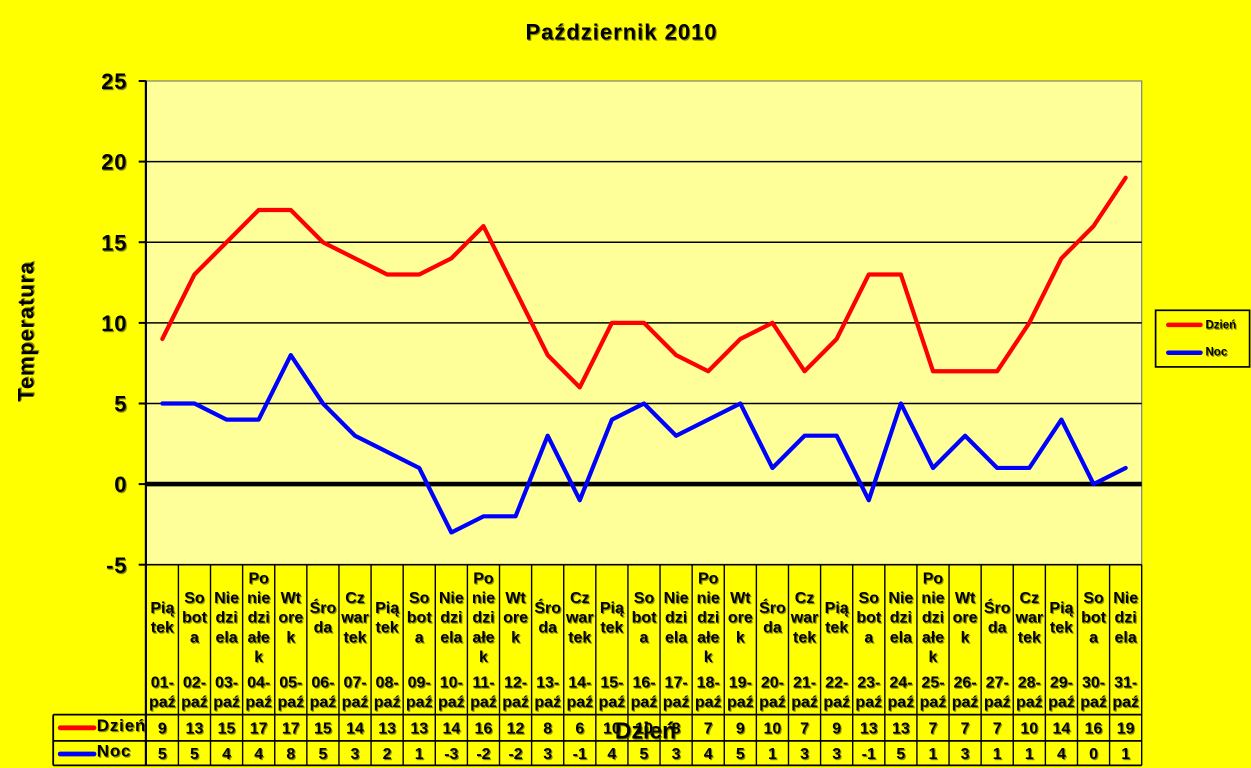 This screenshot has height=768, width=1251. Describe the element at coordinates (451, 729) in the screenshot. I see `svg-text: 14` at that location.